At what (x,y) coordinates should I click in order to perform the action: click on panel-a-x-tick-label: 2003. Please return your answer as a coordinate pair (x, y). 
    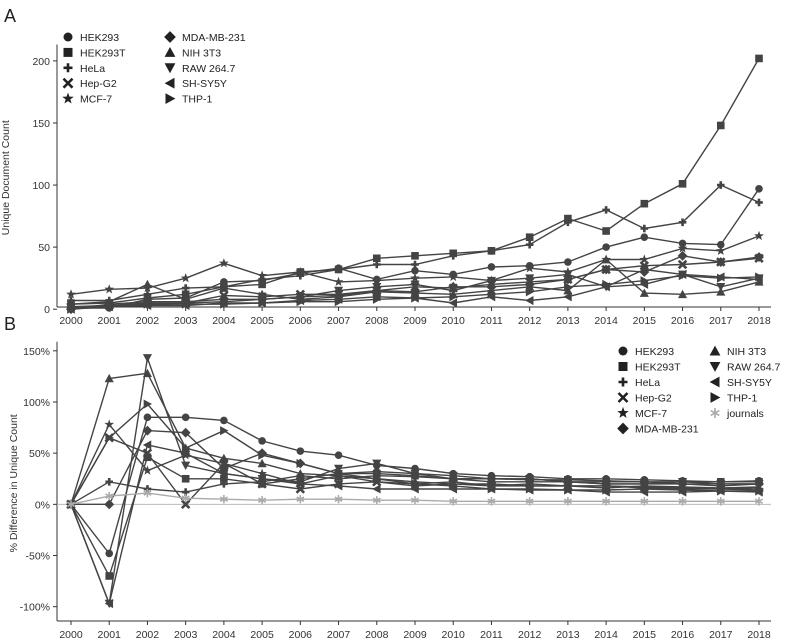
    Looking at the image, I should click on (186, 321).